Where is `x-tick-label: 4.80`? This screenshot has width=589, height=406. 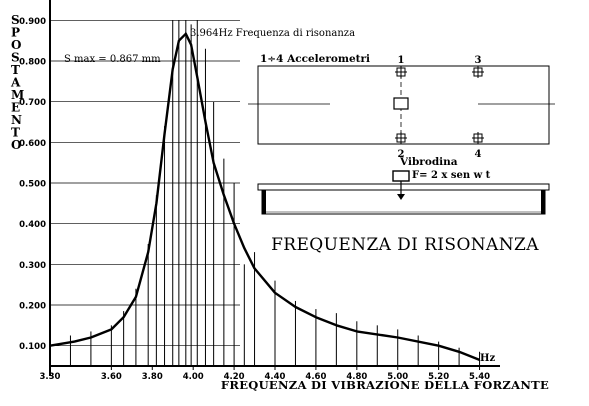
x-tick-label: 4.80 is located at coordinates (356, 377).